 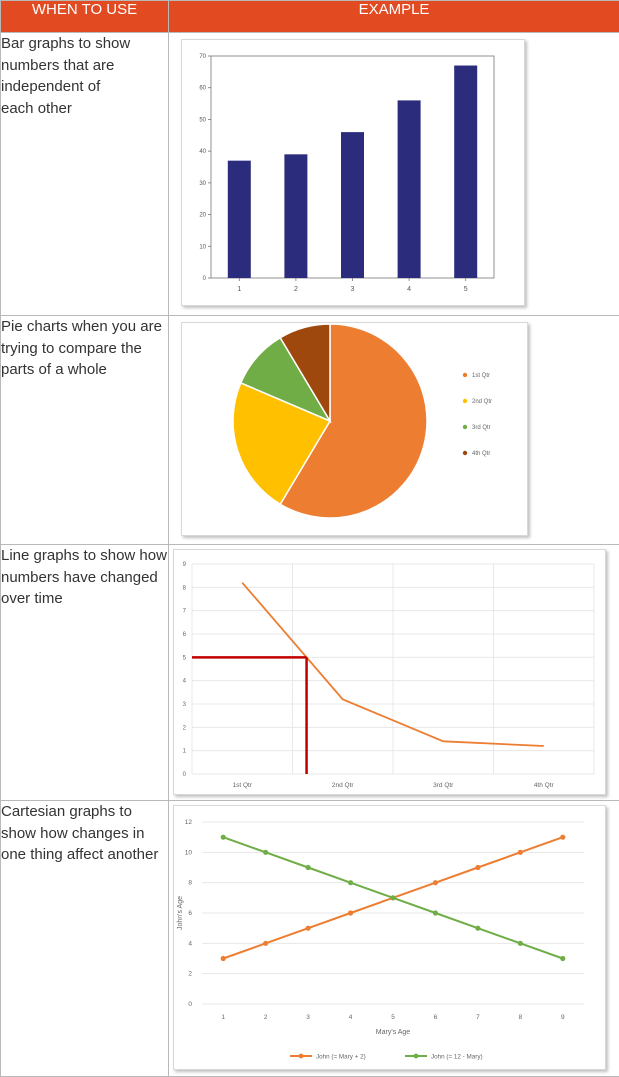 What do you see at coordinates (80, 854) in the screenshot?
I see `description-line: one thing affect another` at bounding box center [80, 854].